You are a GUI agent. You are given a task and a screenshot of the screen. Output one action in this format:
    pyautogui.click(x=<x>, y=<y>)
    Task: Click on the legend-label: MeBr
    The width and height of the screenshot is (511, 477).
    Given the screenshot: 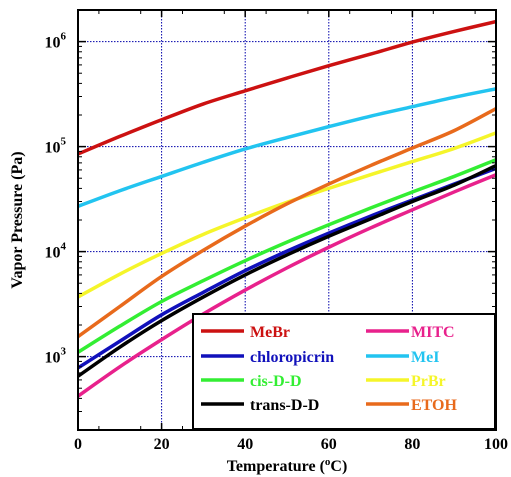 What is the action you would take?
    pyautogui.click(x=270, y=332)
    